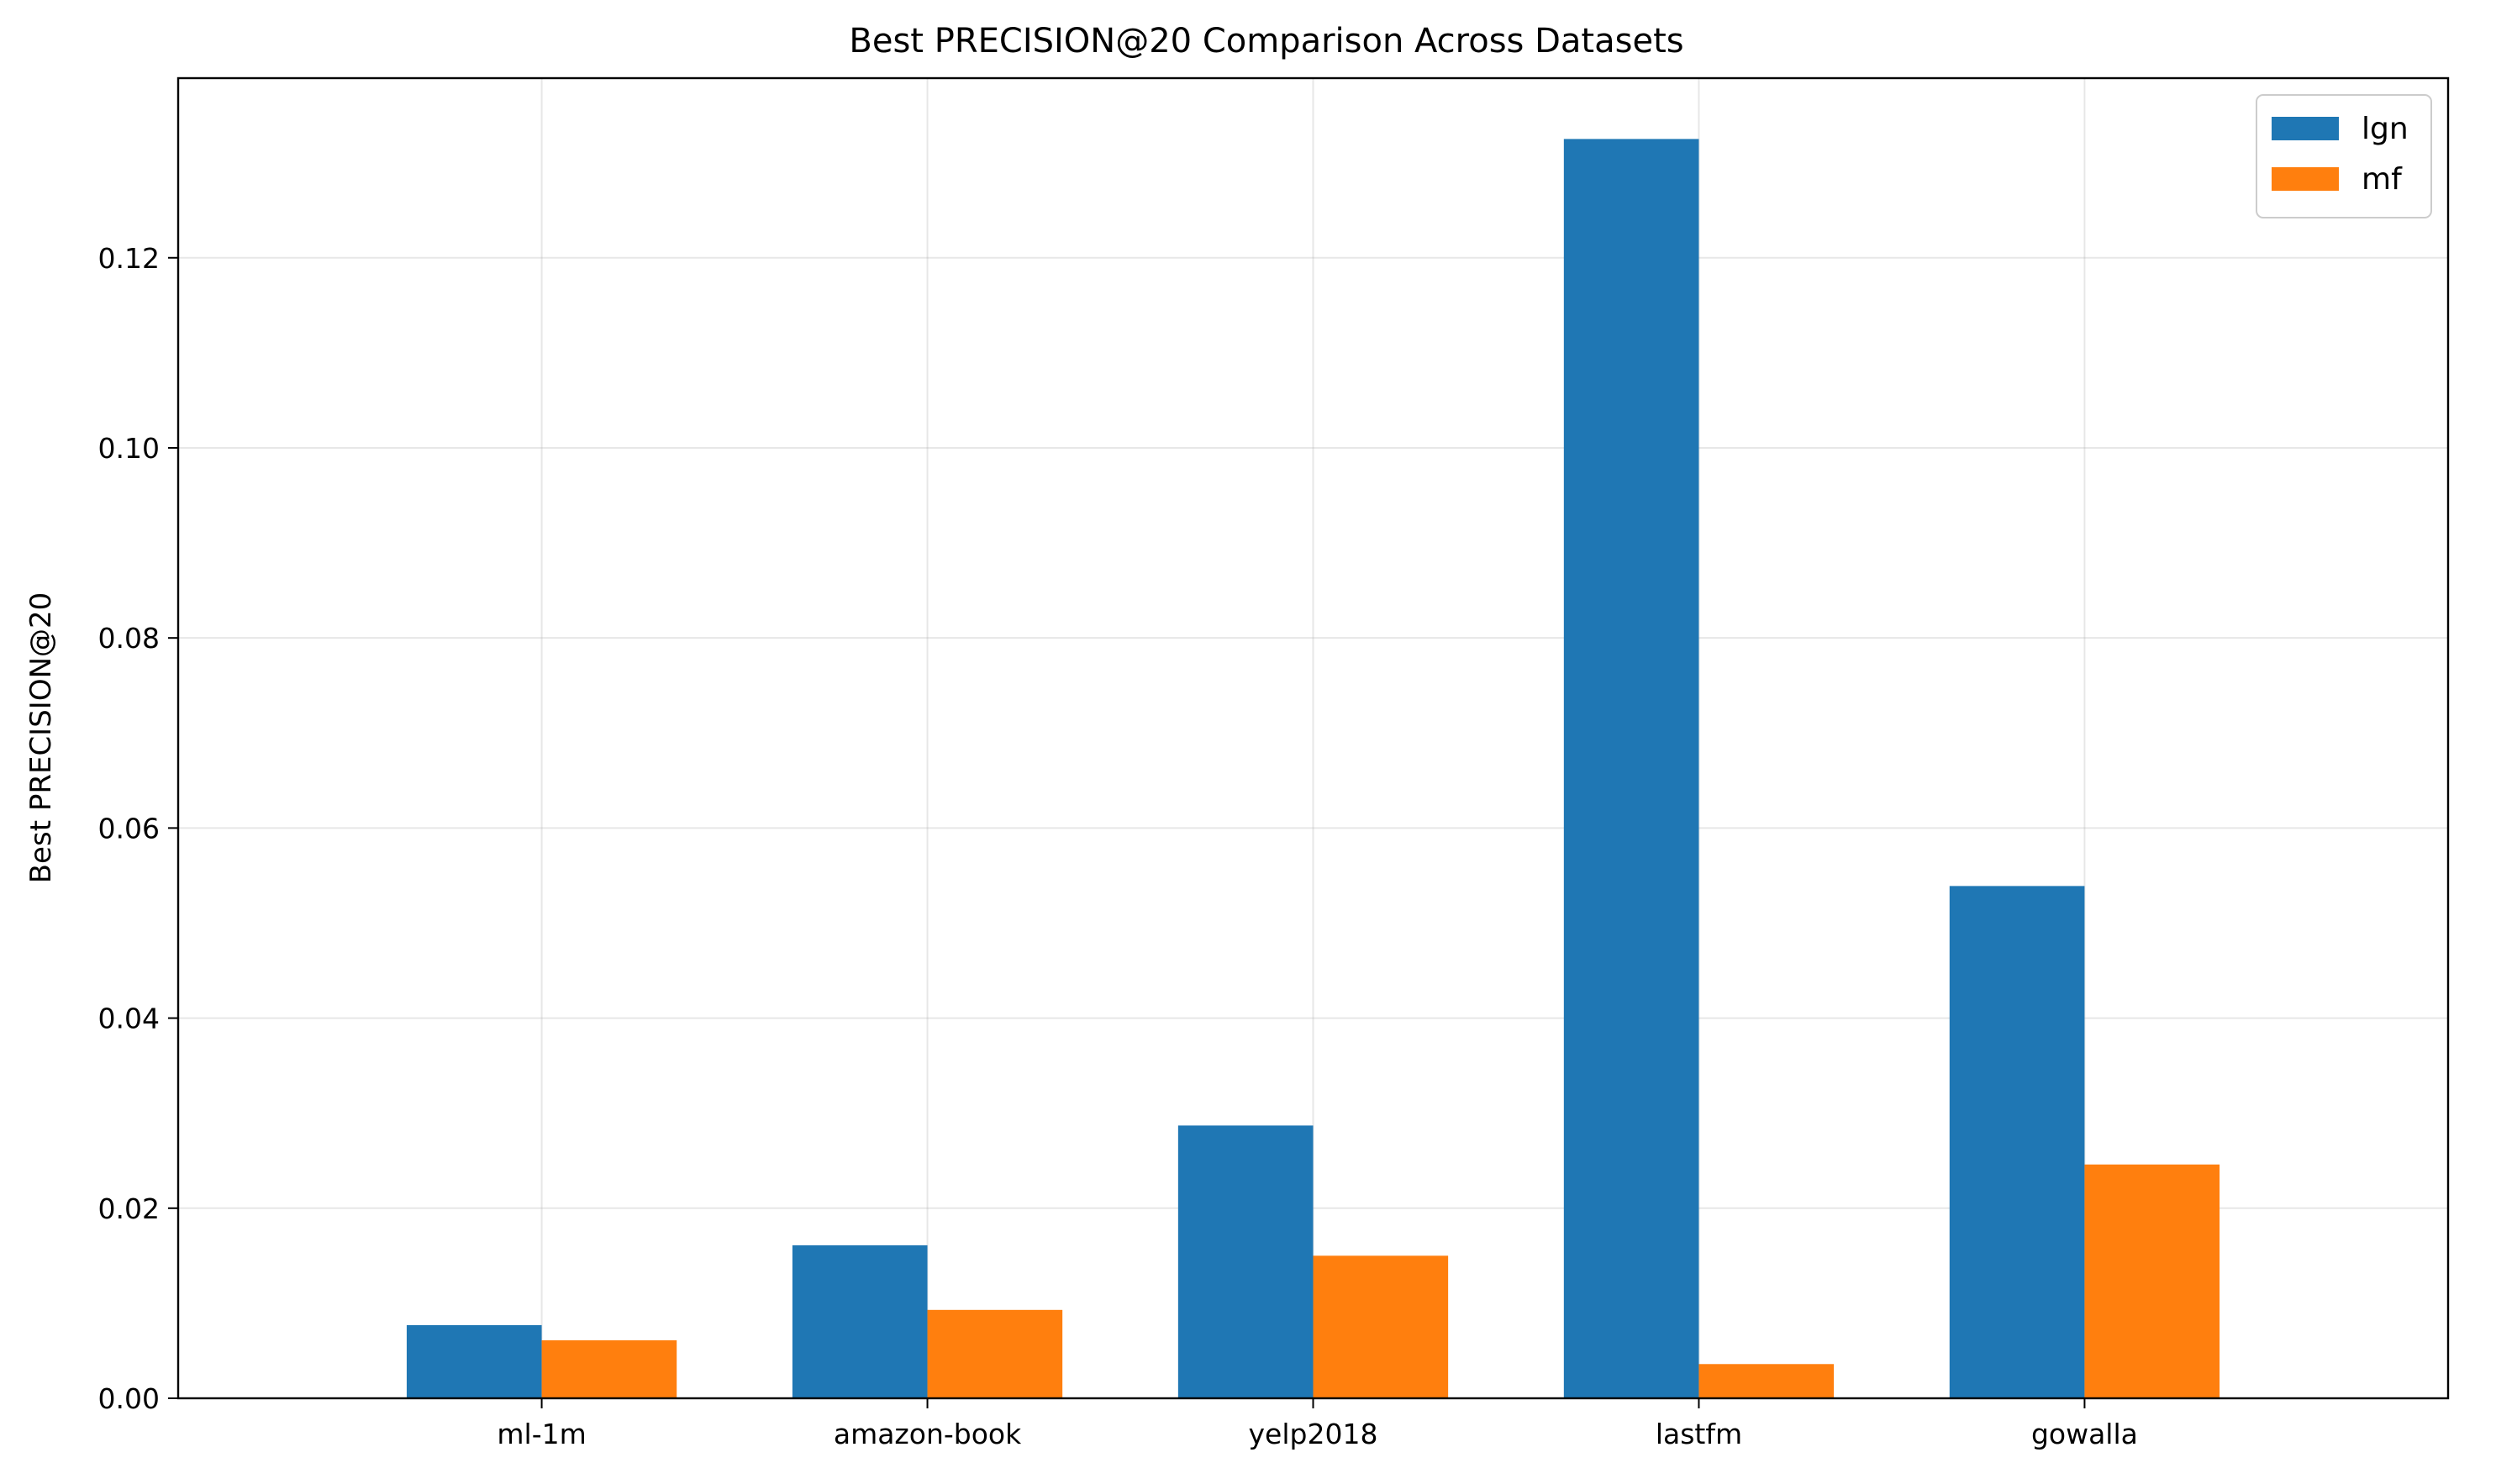 The height and width of the screenshot is (1484, 2496). I want to click on y-tick-label: 0.08, so click(129, 638).